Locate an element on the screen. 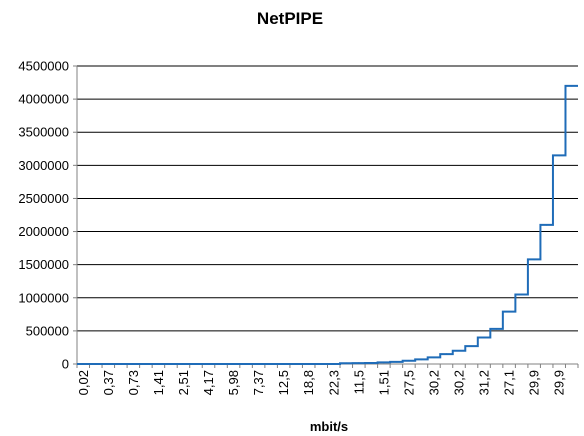 The image size is (584, 436). x-tick-label: 2,51 is located at coordinates (183, 382).